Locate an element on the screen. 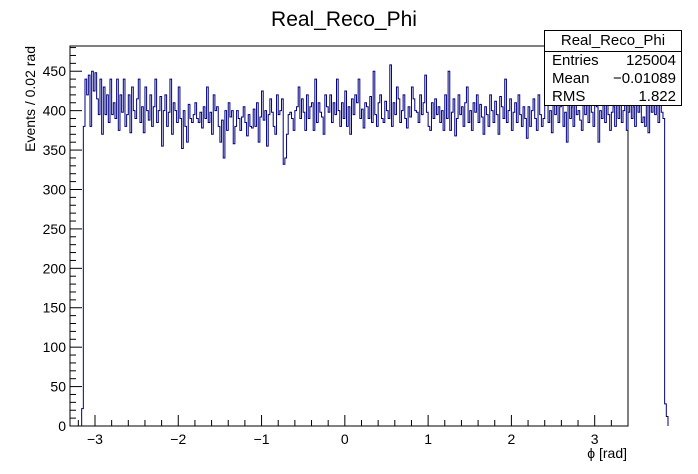  stats-mean-label: Mean is located at coordinates (571, 78).